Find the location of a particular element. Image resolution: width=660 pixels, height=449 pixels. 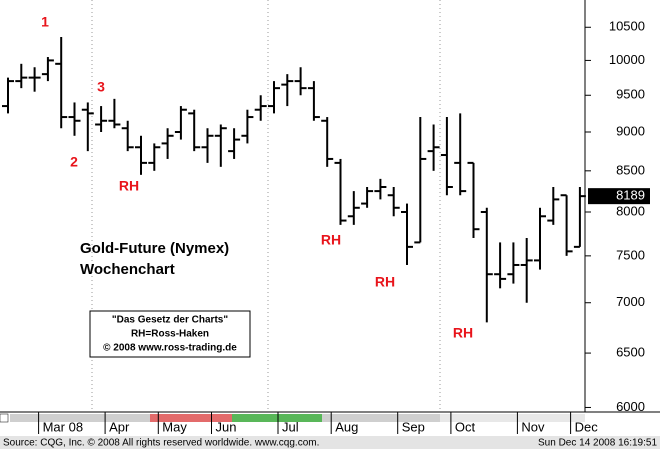

x-tick-label: Mar 08 is located at coordinates (63, 426).